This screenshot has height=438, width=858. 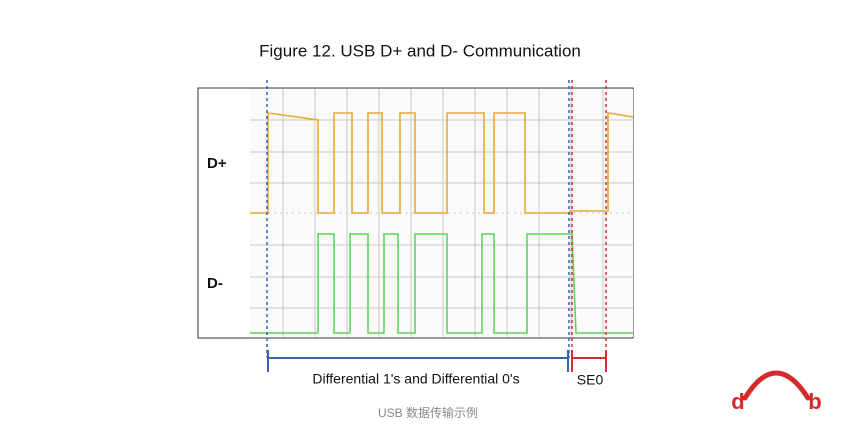 What do you see at coordinates (215, 283) in the screenshot?
I see `signal-label: D-` at bounding box center [215, 283].